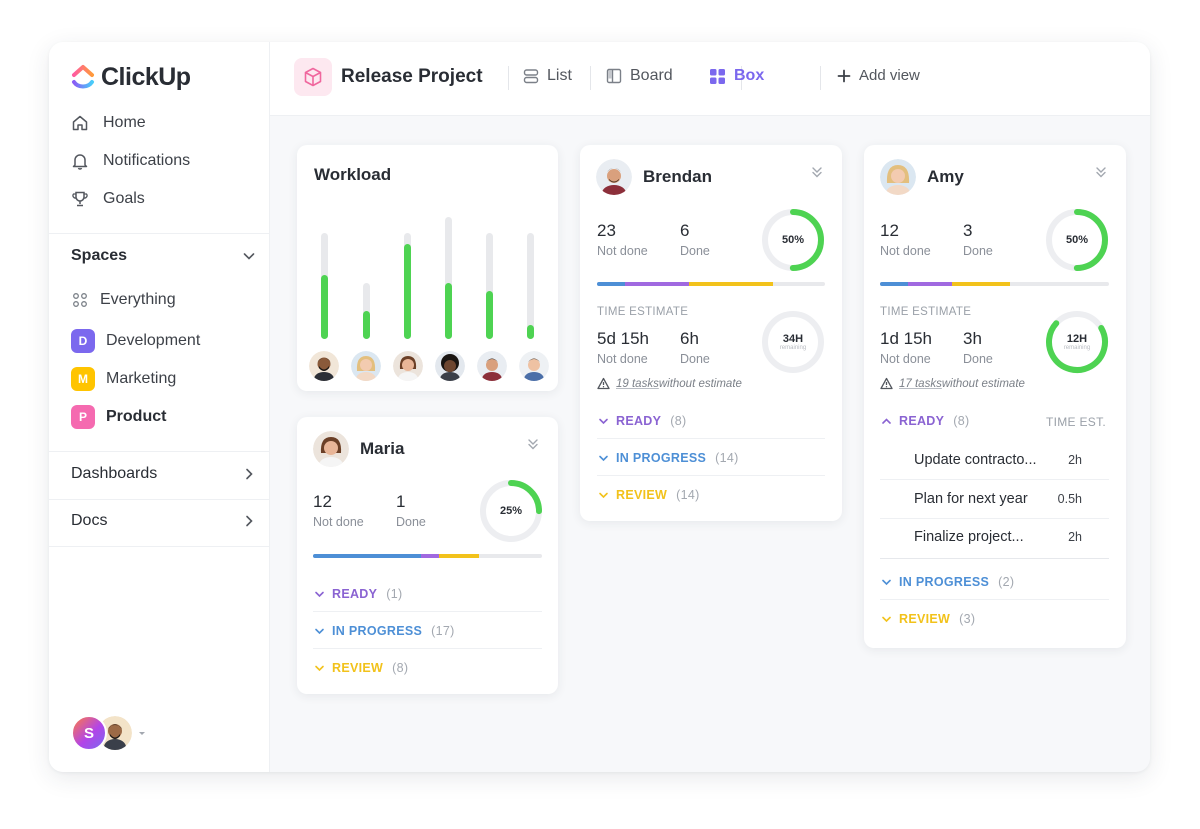  Describe the element at coordinates (123, 379) in the screenshot. I see `space-marketing: M Marketing` at that location.